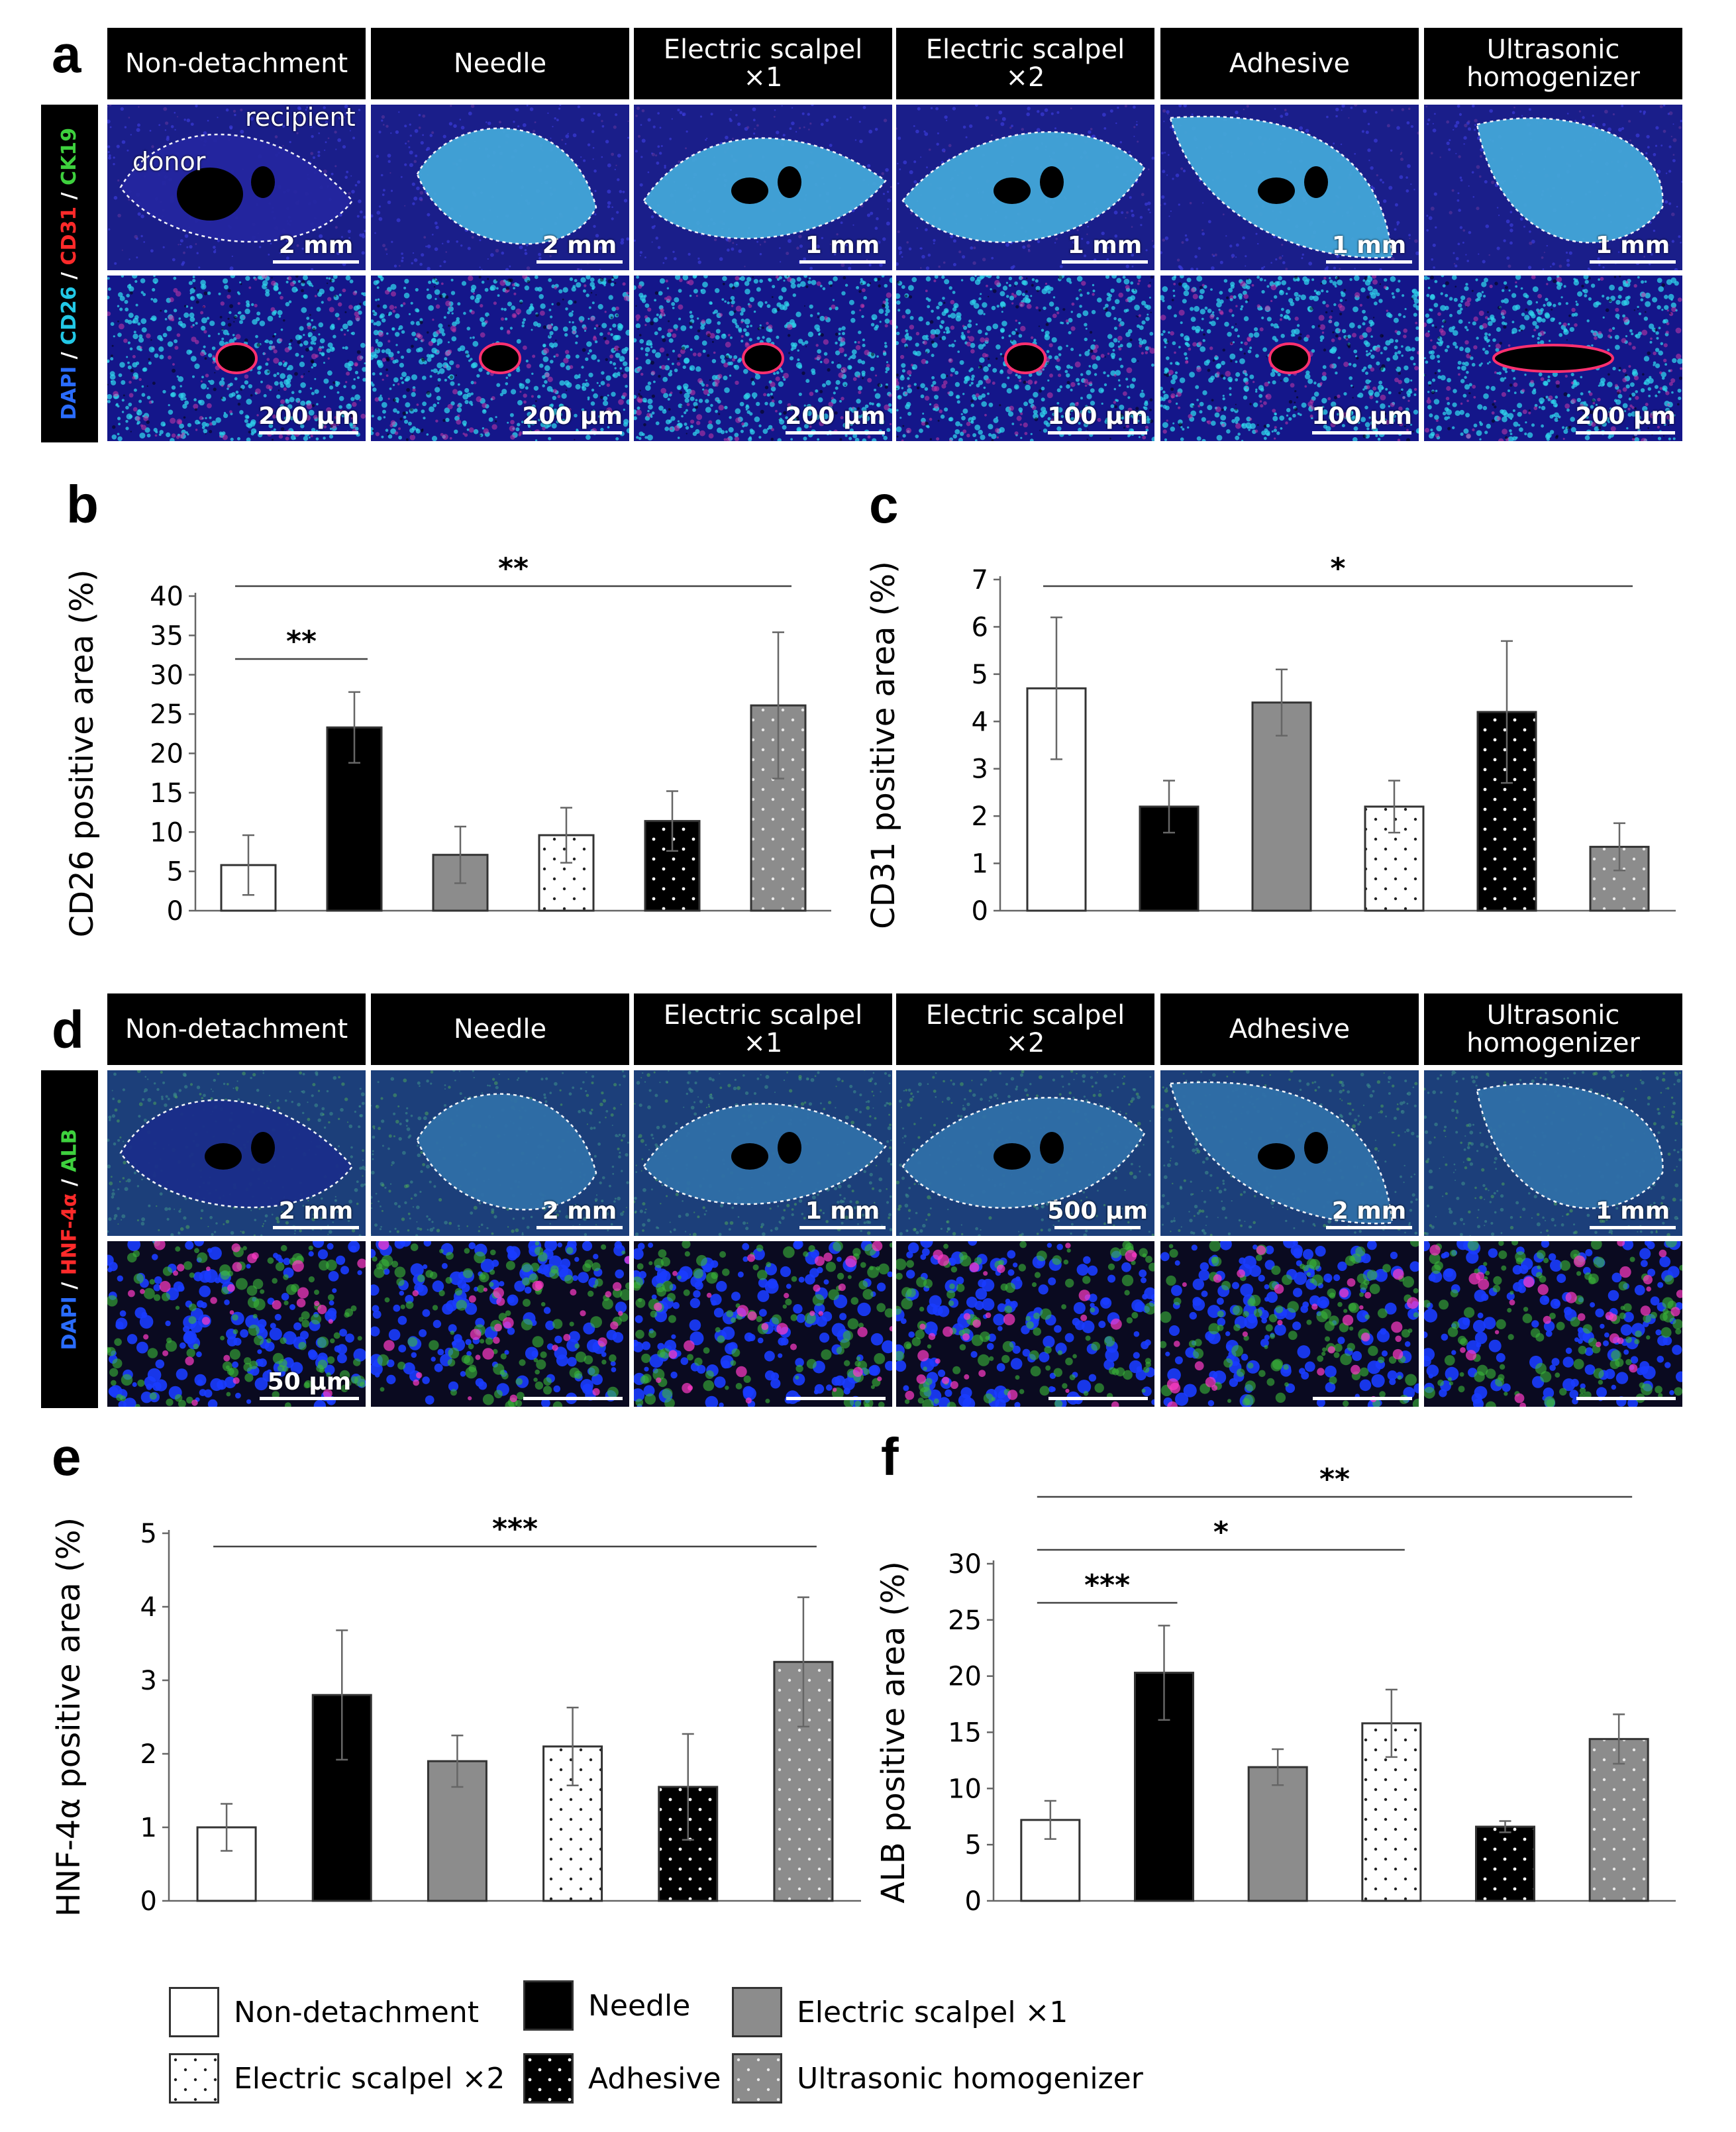  What do you see at coordinates (69, 315) in the screenshot?
I see `stain-part: CD26` at bounding box center [69, 315].